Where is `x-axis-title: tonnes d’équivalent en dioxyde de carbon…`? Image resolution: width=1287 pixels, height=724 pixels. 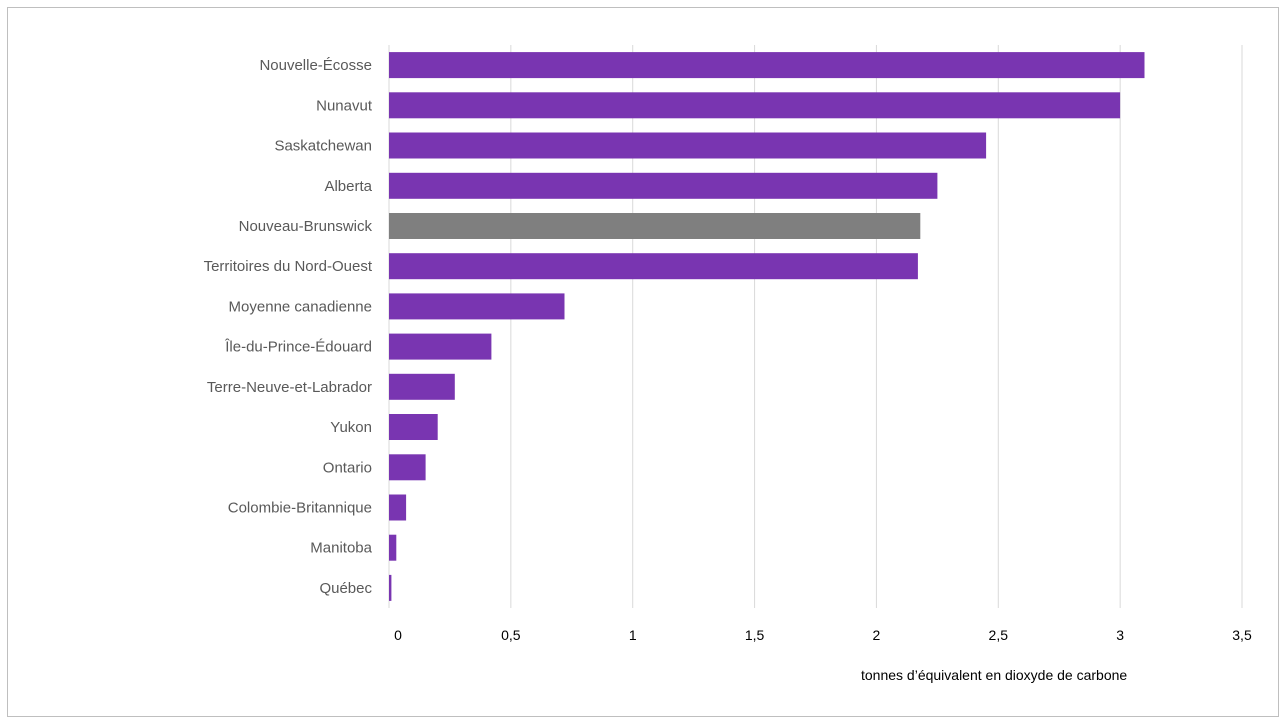
x-axis-title: tonnes d’équivalent en dioxyde de carbon… is located at coordinates (994, 675).